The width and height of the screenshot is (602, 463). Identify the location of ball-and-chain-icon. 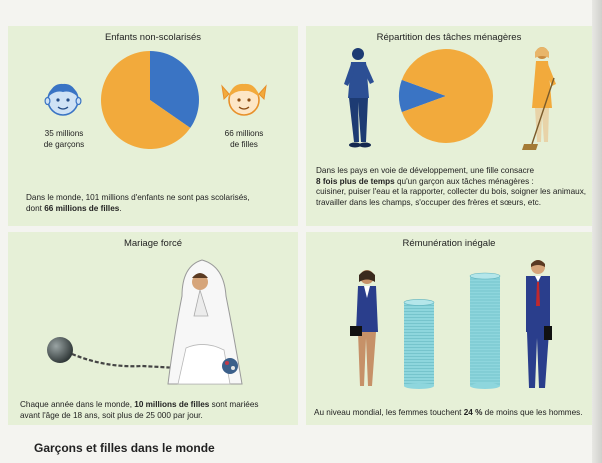
(113, 353).